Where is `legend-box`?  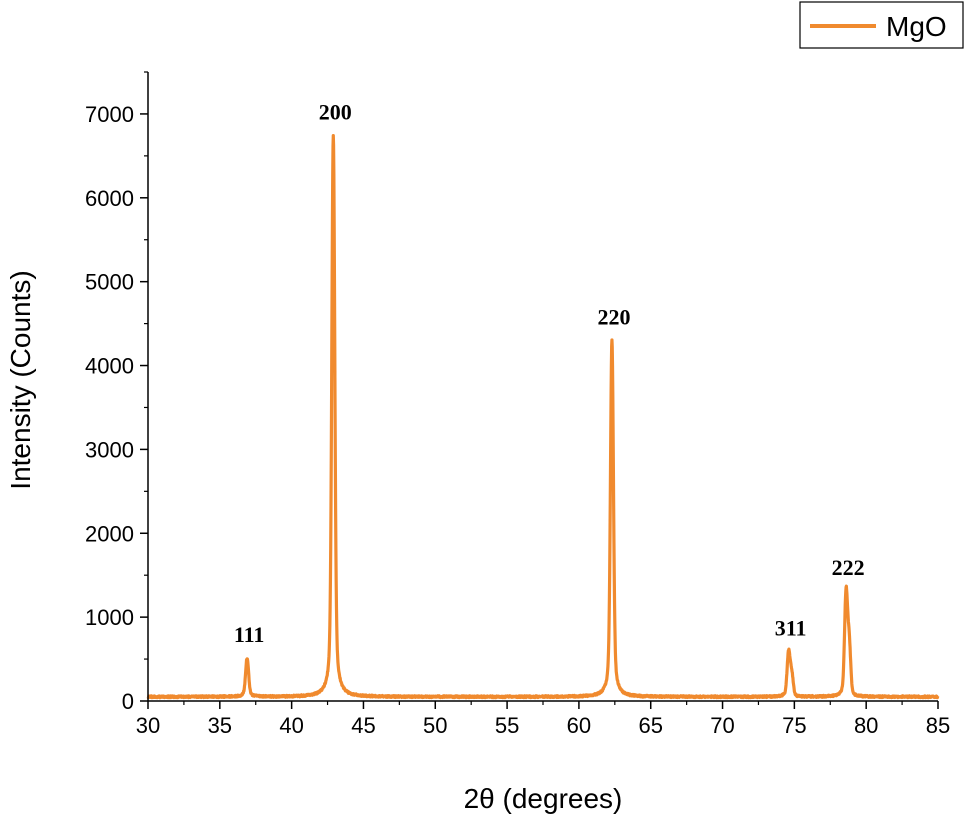 legend-box is located at coordinates (881, 25).